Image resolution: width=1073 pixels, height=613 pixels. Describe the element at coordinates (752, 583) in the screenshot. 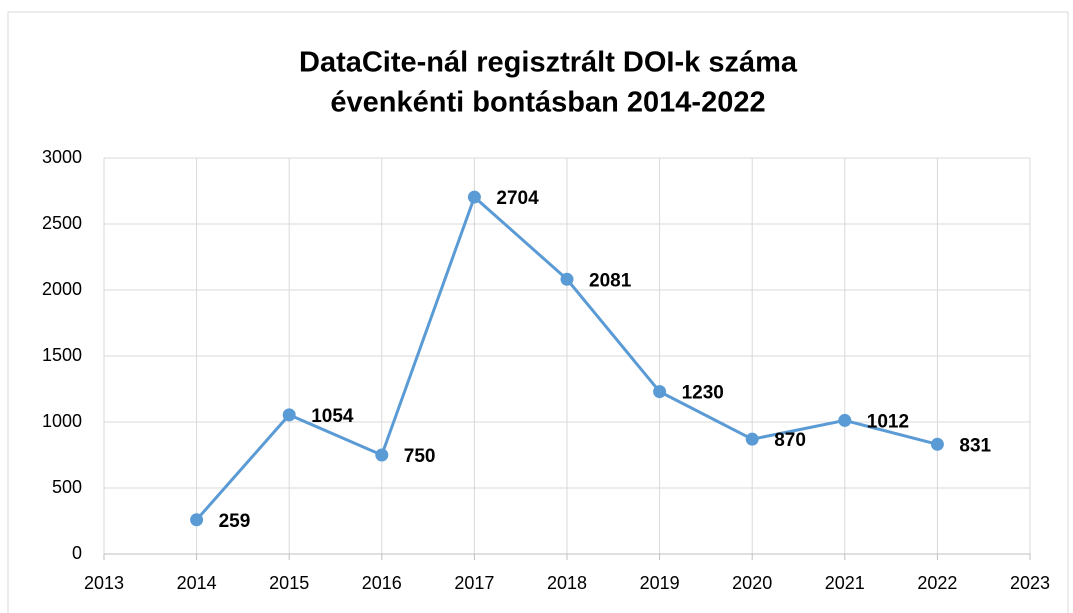

I see `x-tick-label: 2020` at that location.